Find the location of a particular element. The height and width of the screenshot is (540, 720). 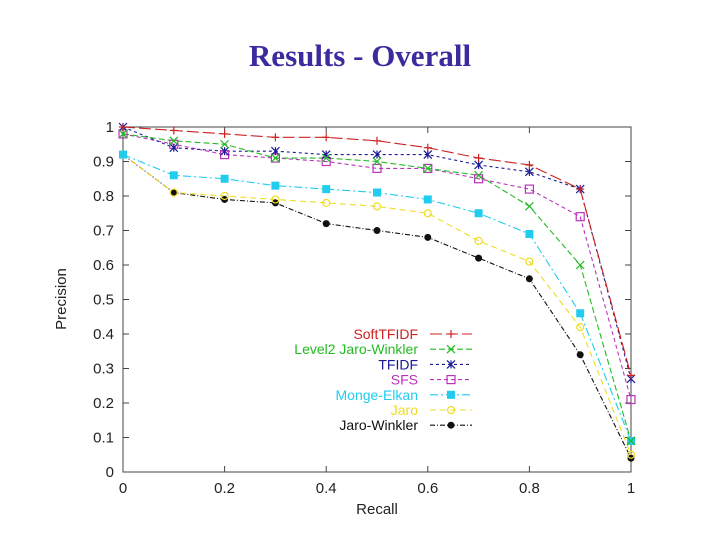

legend-label: Level2 Jaro-Winkler is located at coordinates (356, 349).